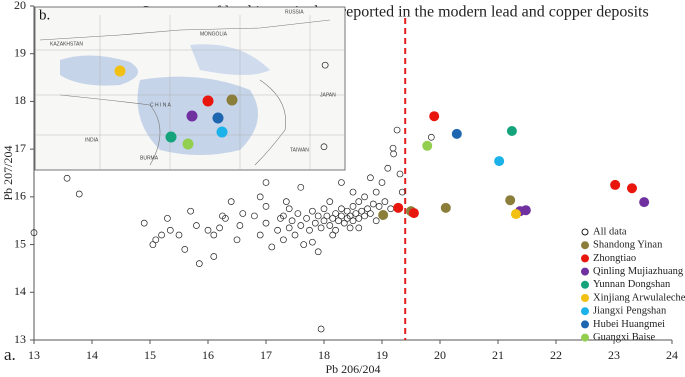  What do you see at coordinates (624, 337) in the screenshot?
I see `legend-label: Guangxi Baise` at bounding box center [624, 337].